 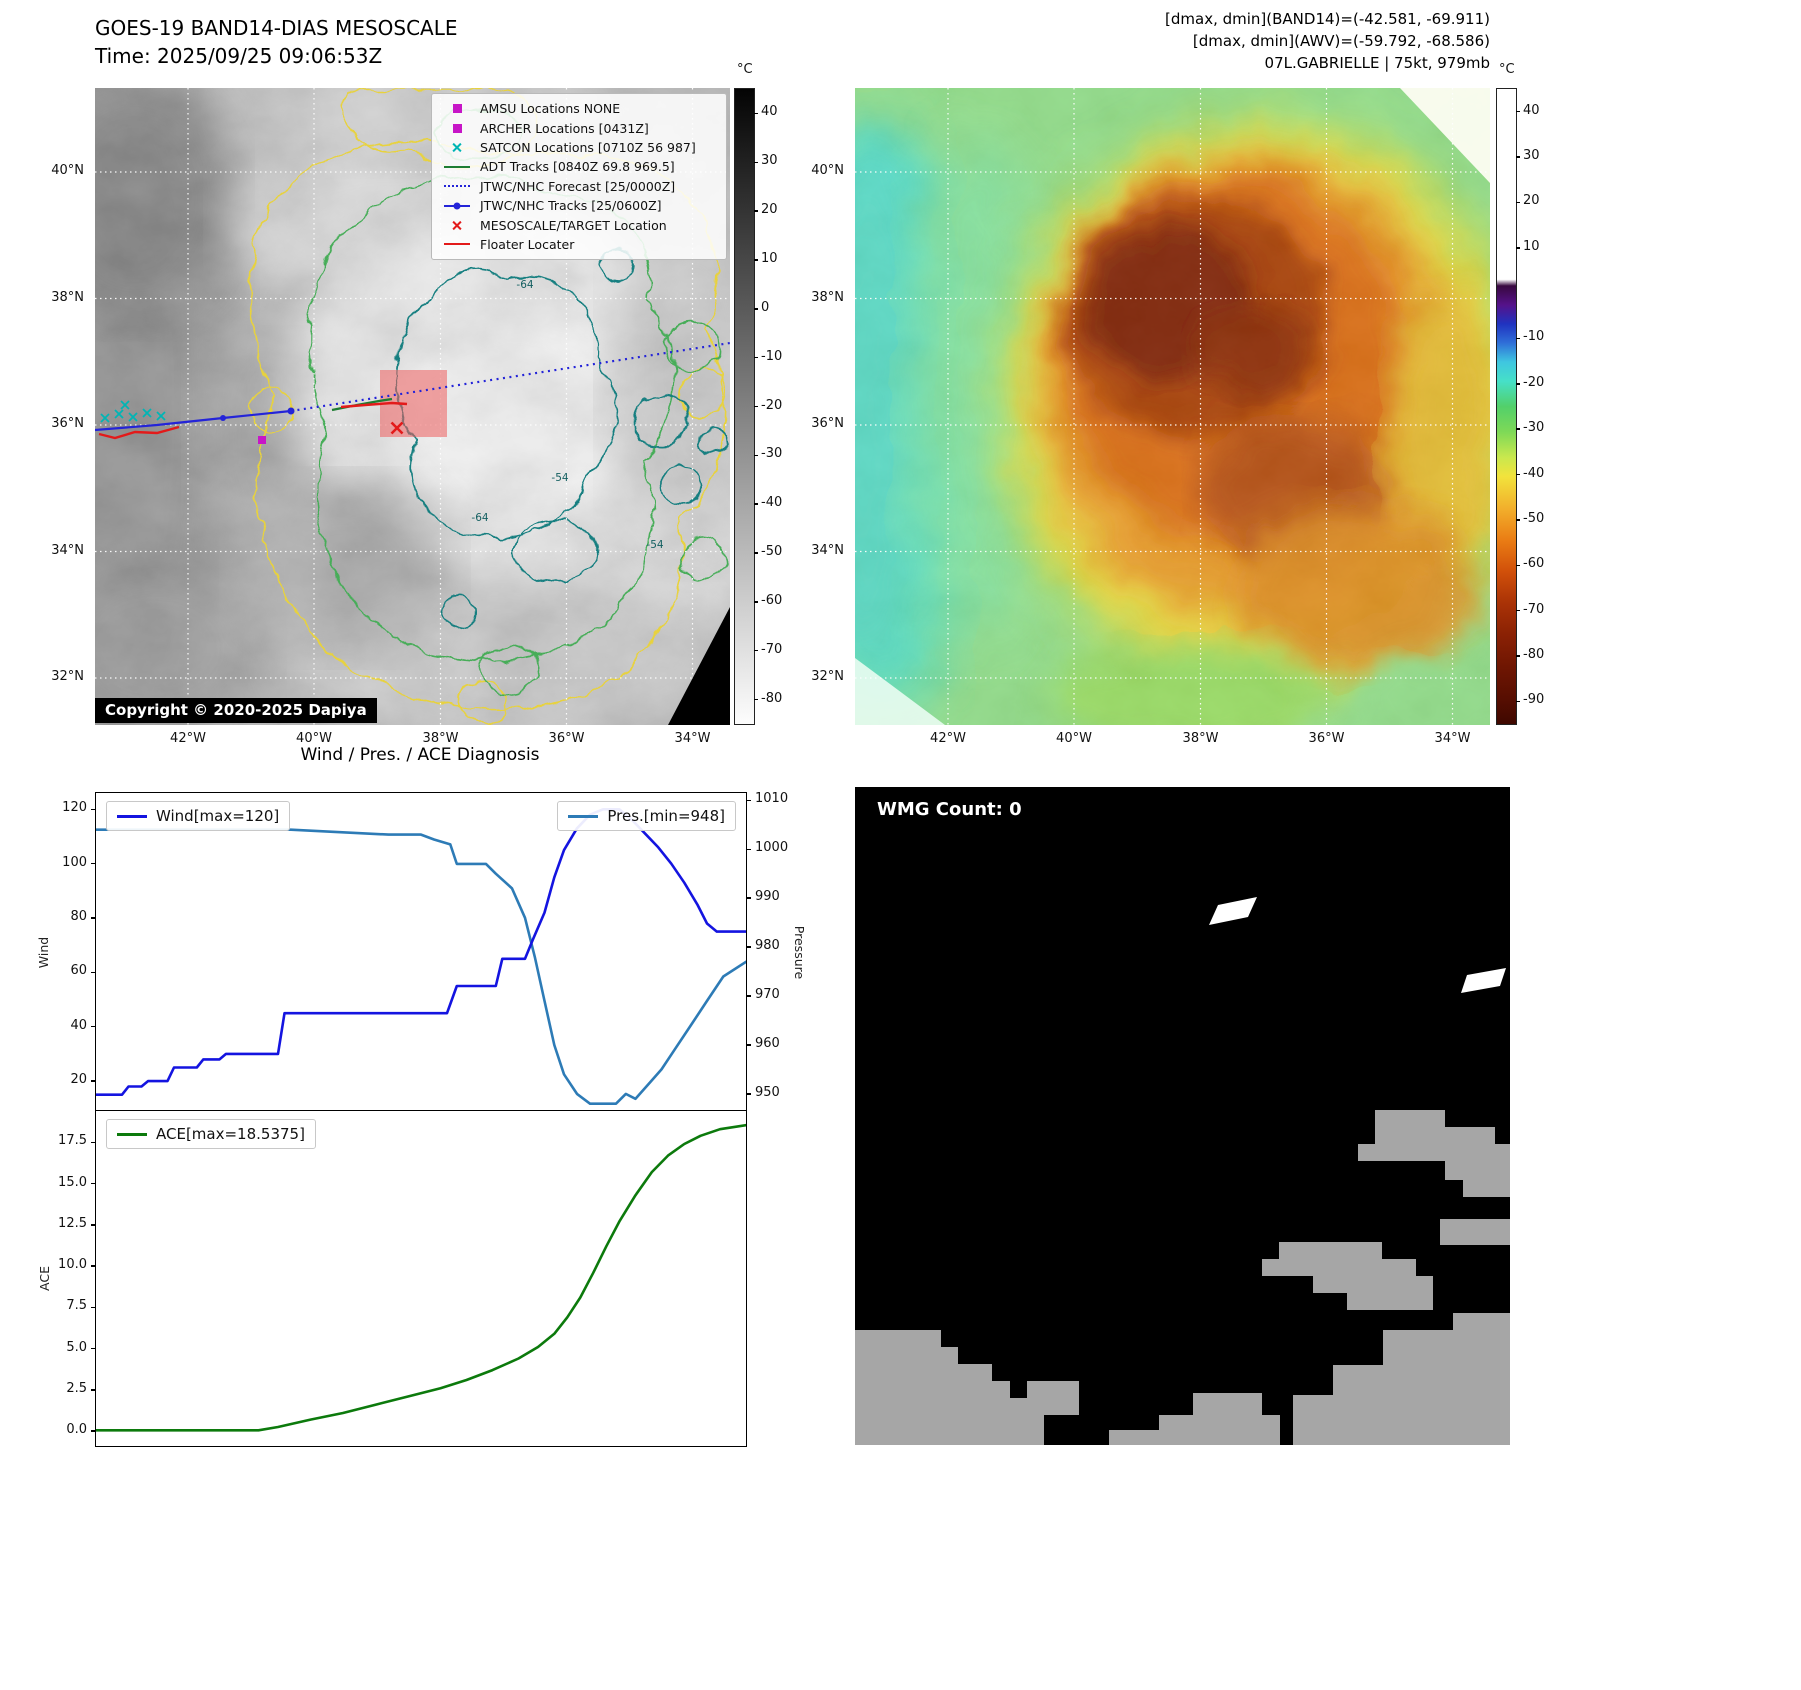 I want to click on diagnosis-title: Wind / Pres. / ACE Diagnosis, so click(x=420, y=755).